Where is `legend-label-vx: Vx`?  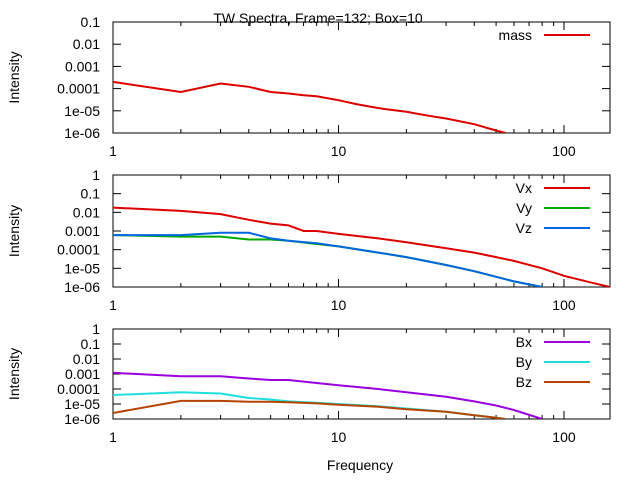 legend-label-vx: Vx is located at coordinates (524, 188).